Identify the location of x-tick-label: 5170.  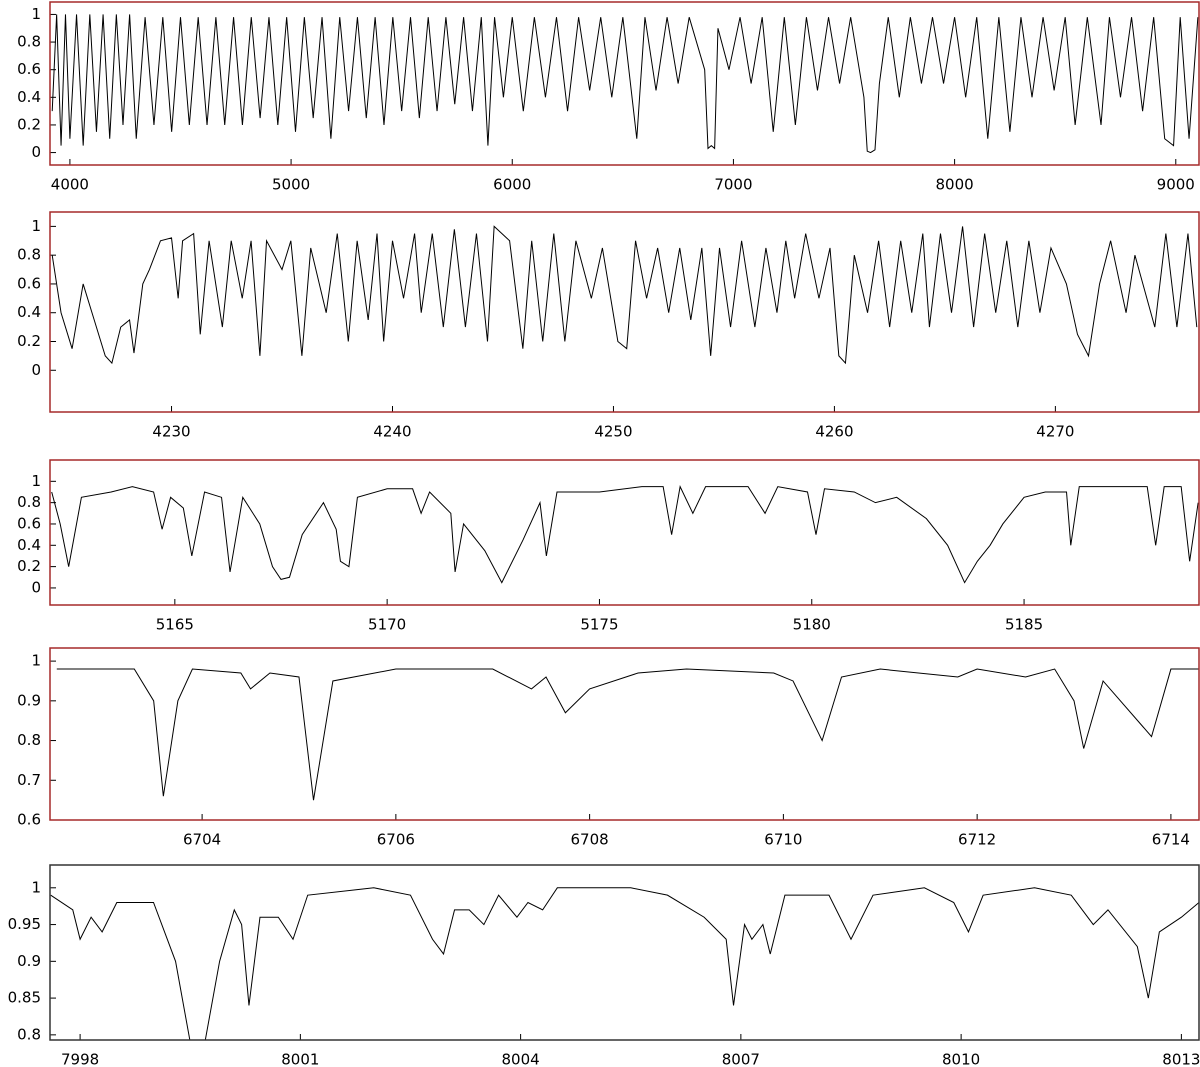
(387, 625).